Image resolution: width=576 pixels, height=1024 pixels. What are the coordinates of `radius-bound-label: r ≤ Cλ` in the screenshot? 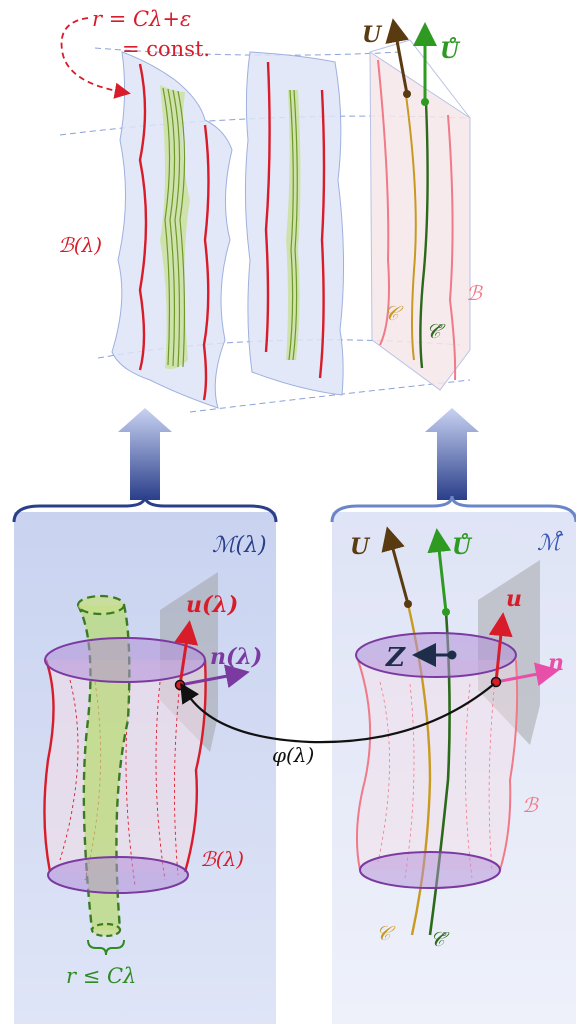 It's located at (101, 976).